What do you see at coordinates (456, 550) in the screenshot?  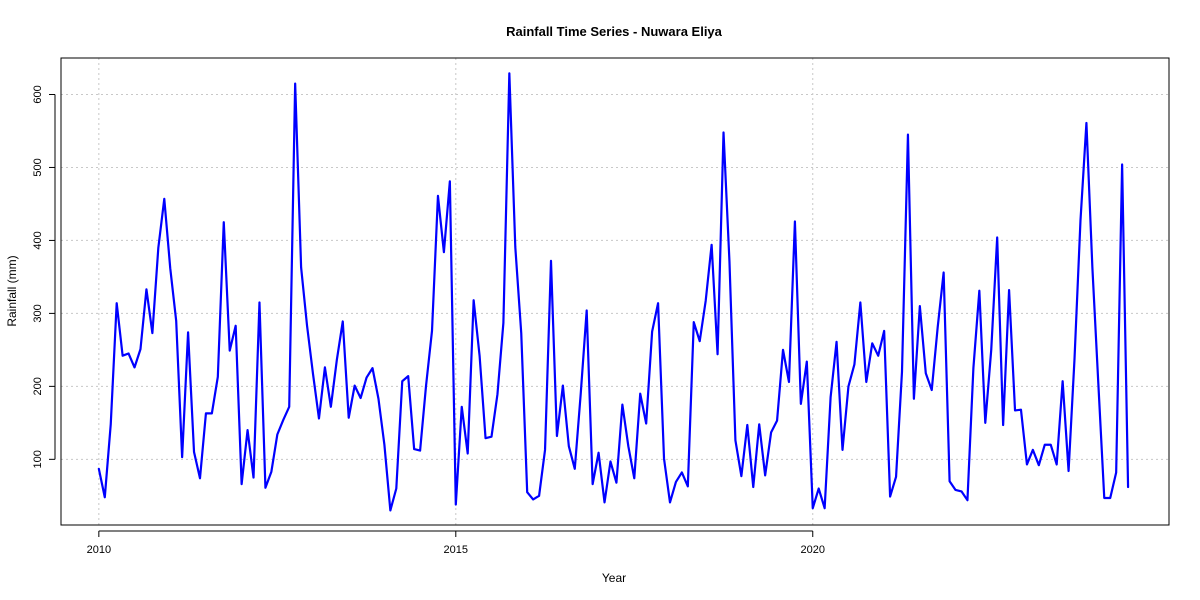 I see `x-tick-label-2015: 2015` at bounding box center [456, 550].